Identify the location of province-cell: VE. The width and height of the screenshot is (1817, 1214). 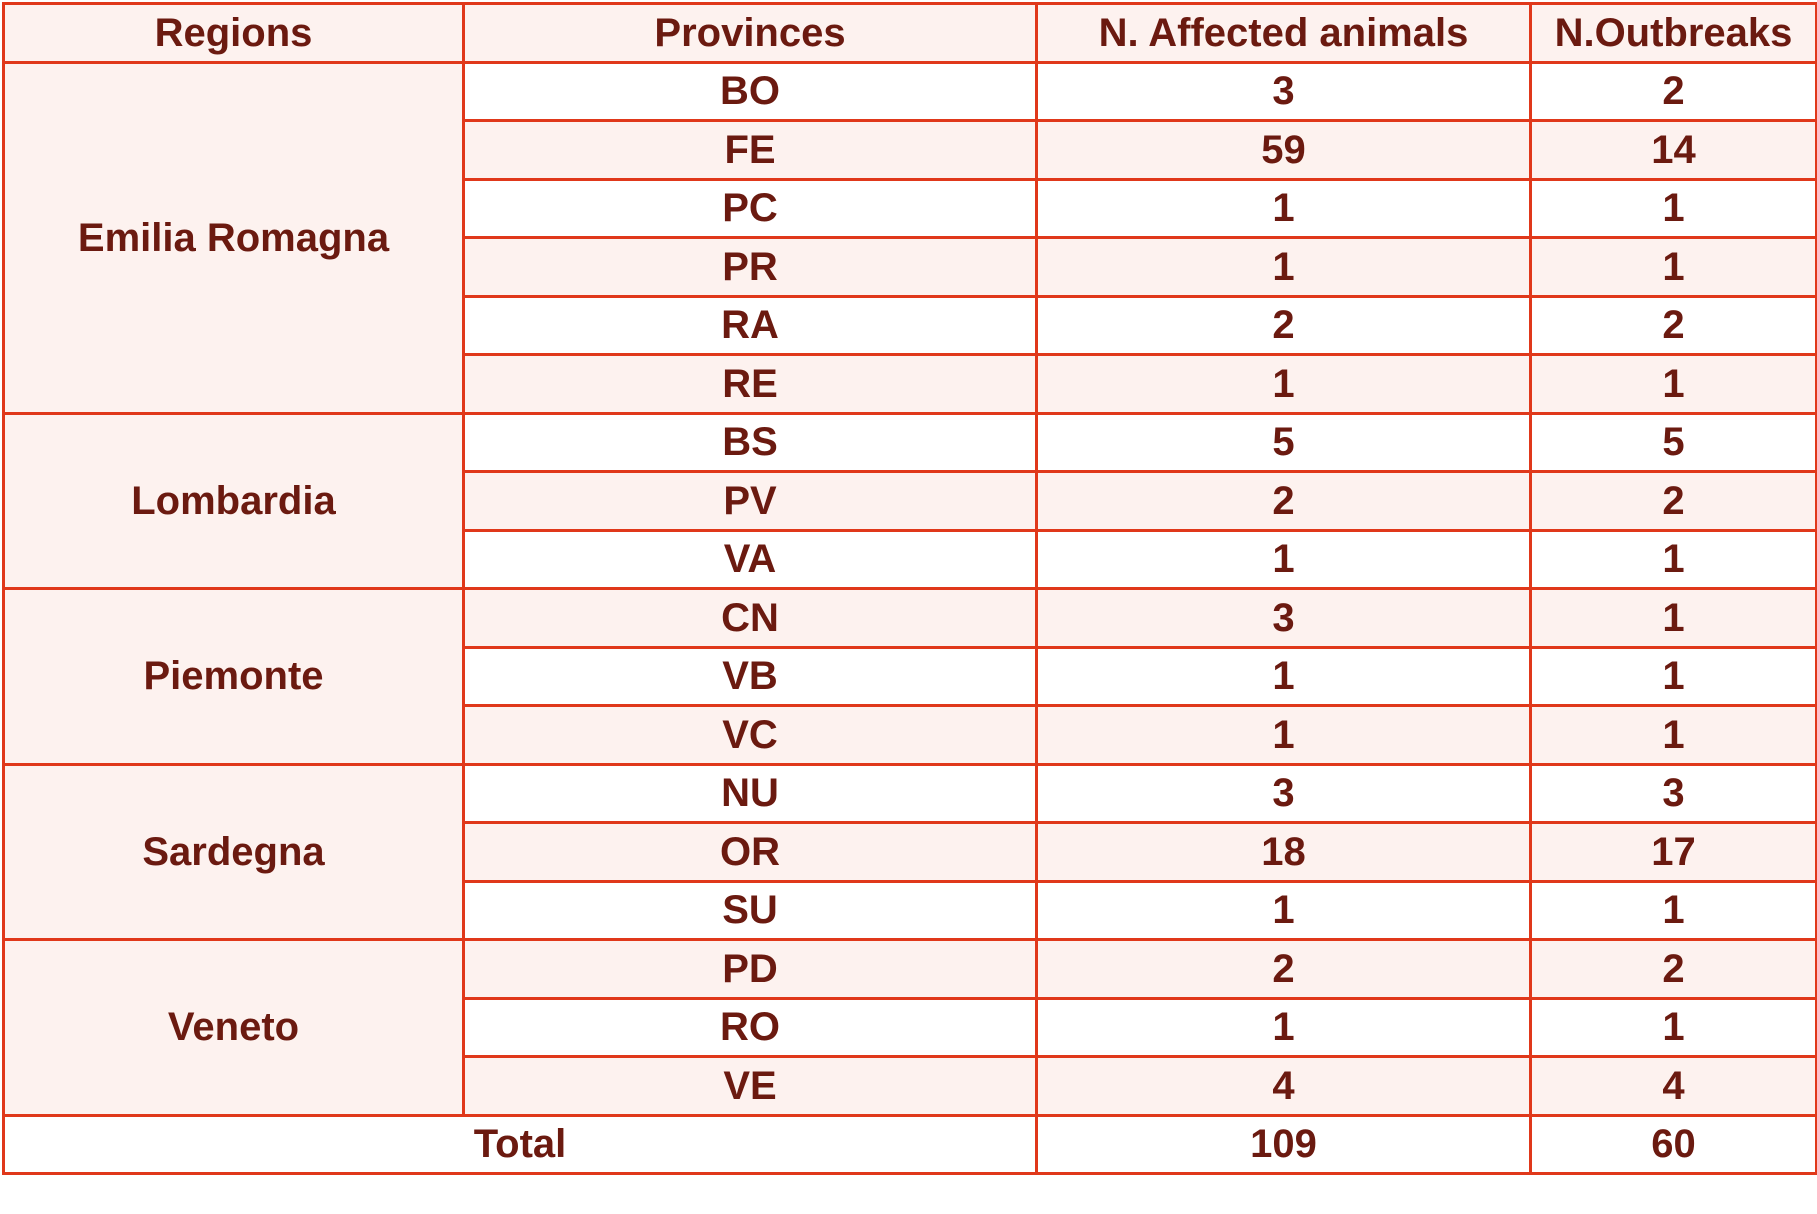
(750, 1086).